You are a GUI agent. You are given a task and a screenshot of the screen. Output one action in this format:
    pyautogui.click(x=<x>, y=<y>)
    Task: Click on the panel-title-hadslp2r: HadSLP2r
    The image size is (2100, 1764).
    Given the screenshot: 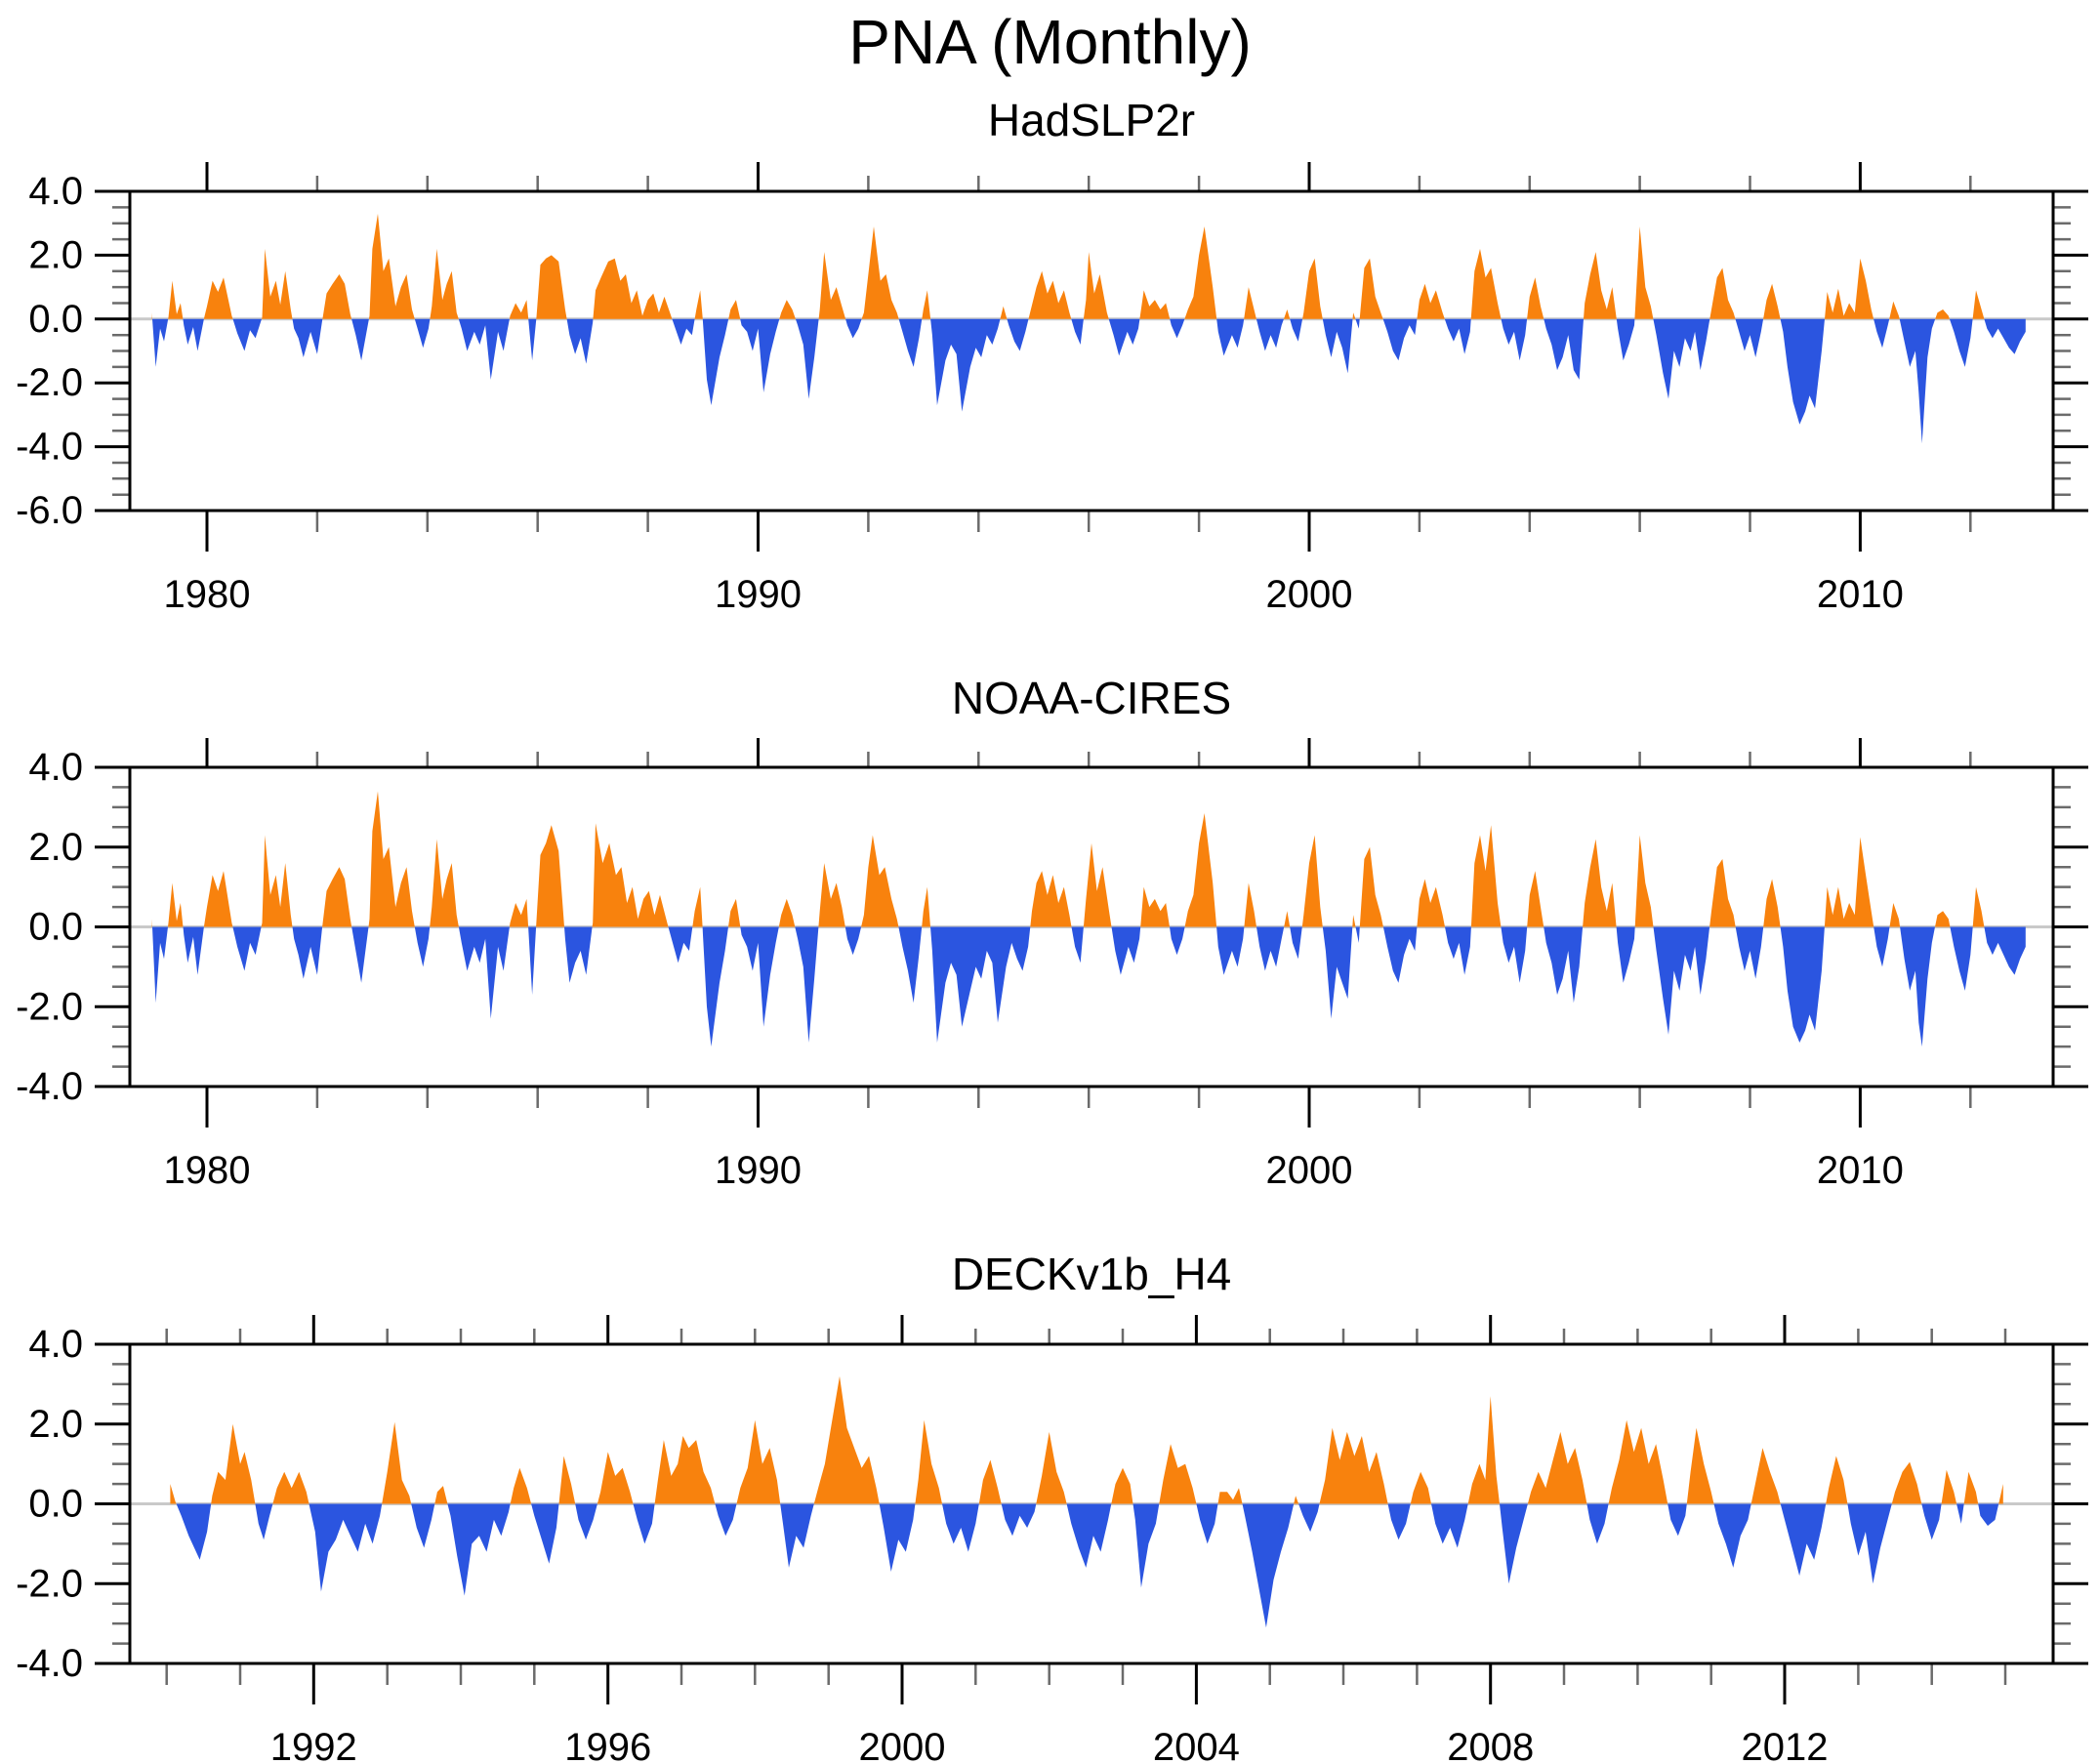 What is the action you would take?
    pyautogui.click(x=1091, y=120)
    